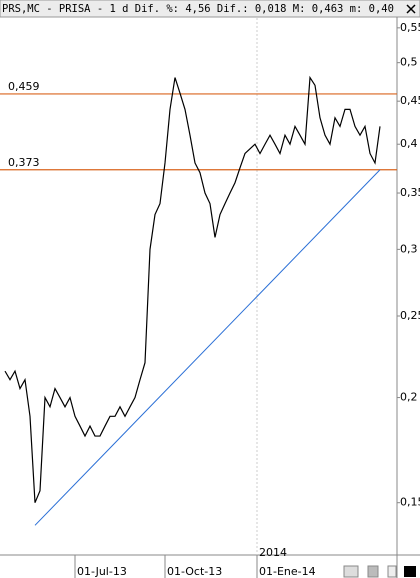  Describe the element at coordinates (24, 162) in the screenshot. I see `level-label: 0,373` at that location.